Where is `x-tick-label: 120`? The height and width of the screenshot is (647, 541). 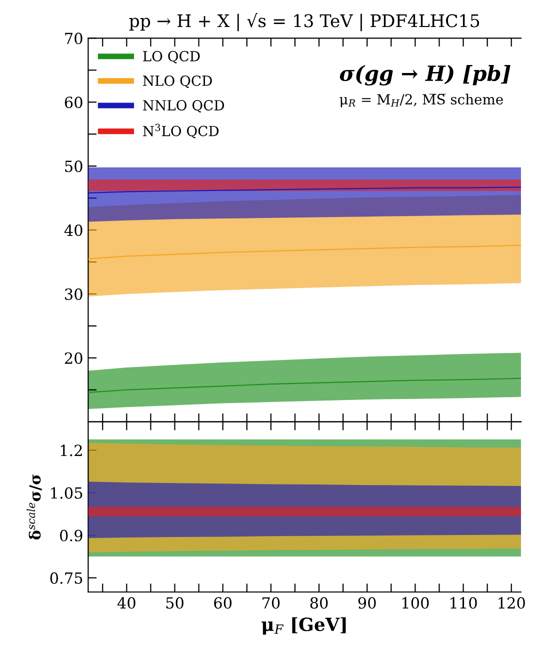
x-tick-label: 120 is located at coordinates (511, 603).